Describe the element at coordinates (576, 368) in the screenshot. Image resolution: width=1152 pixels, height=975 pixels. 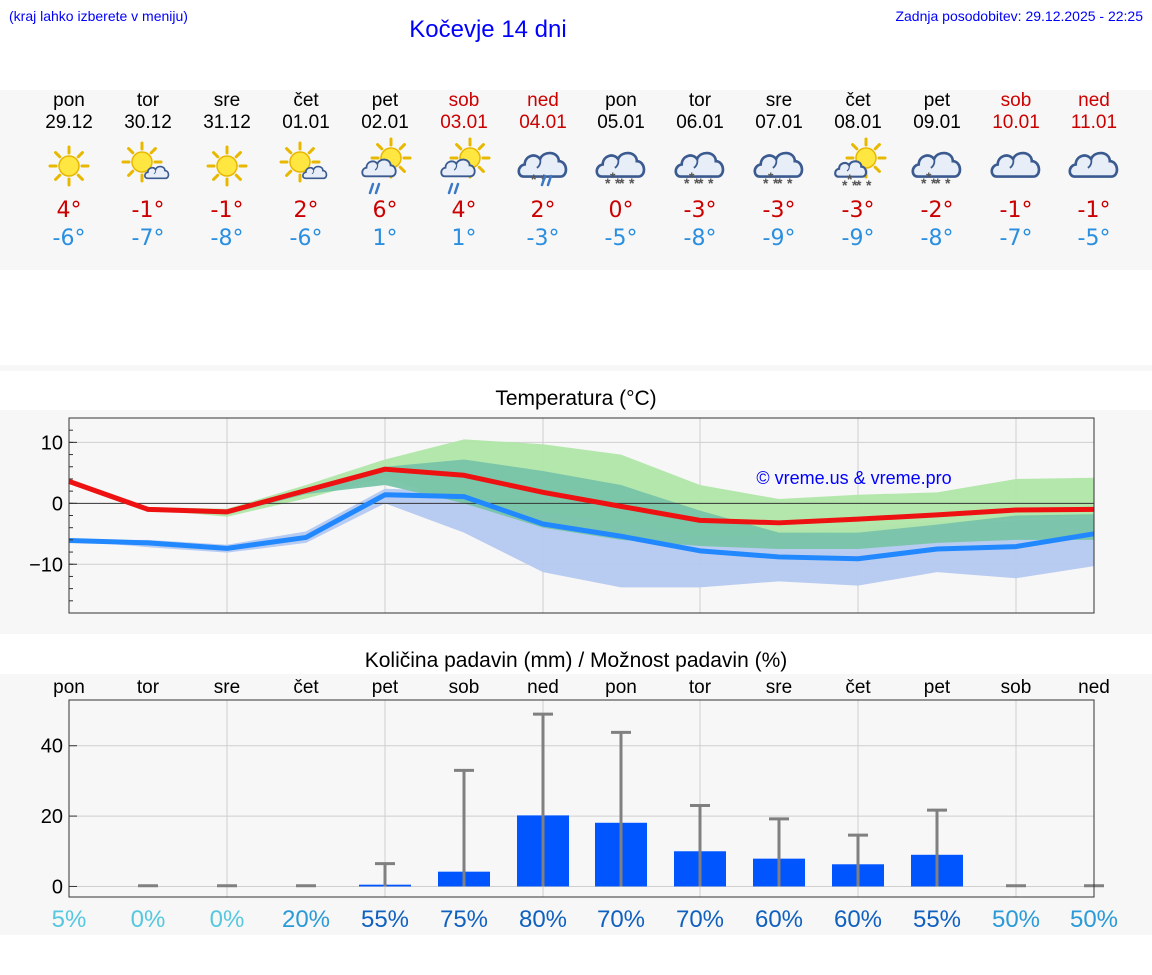
I see `section-divider` at that location.